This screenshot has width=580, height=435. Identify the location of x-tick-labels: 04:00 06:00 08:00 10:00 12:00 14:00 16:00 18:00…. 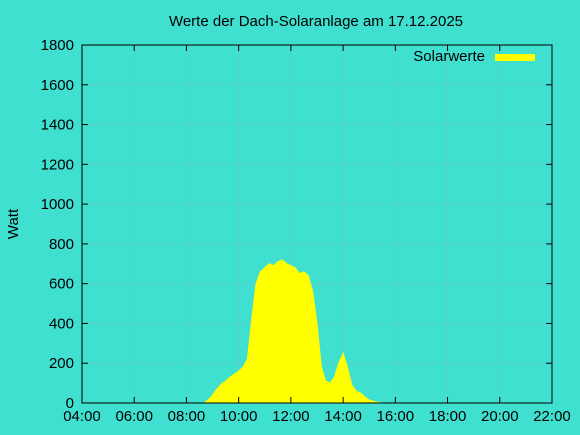
(317, 416).